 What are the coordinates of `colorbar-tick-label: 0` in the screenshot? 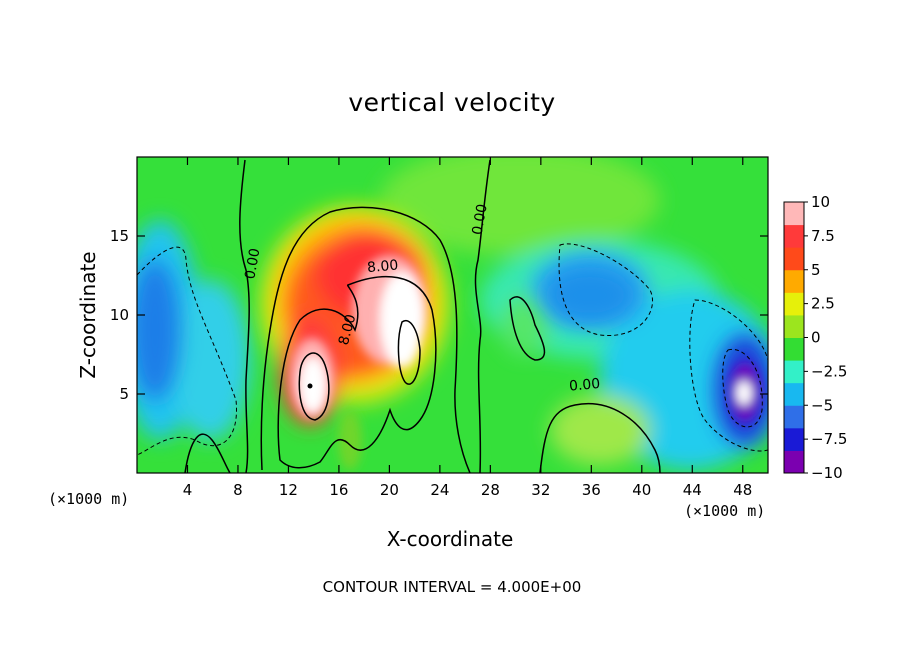 It's located at (816, 338).